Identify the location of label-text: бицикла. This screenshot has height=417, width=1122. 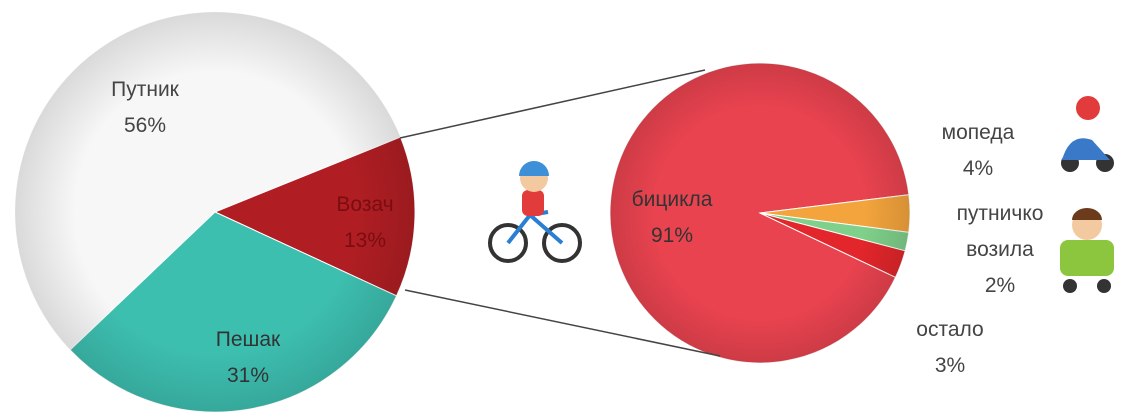
(672, 199).